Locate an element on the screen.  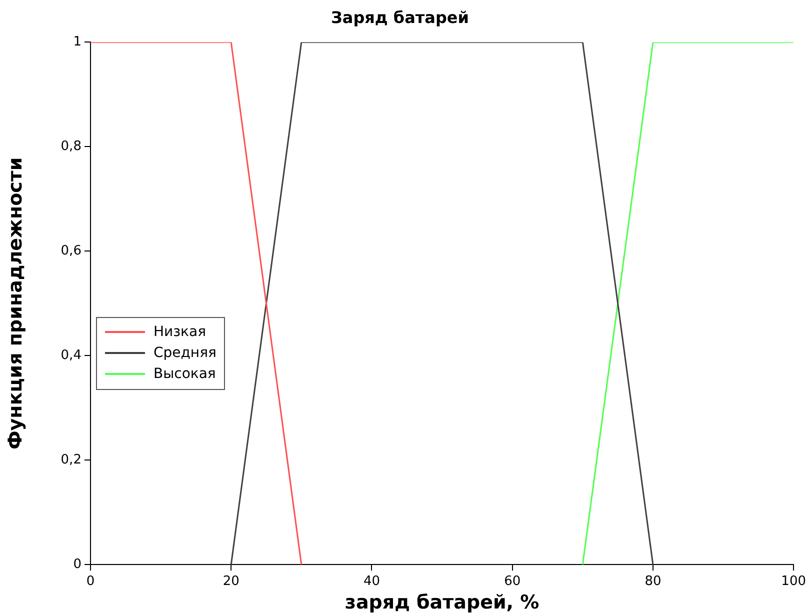
x-tick-label: 20 is located at coordinates (231, 581).